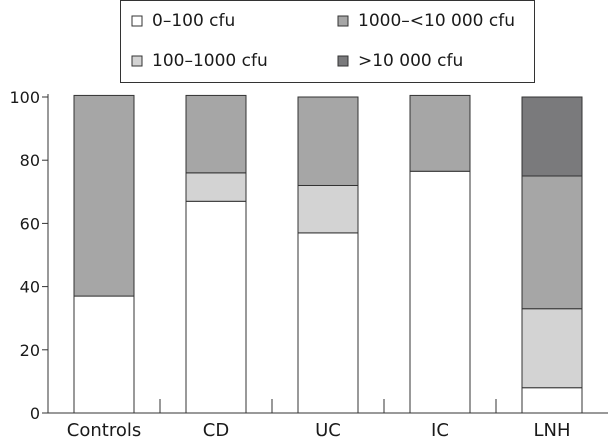 Image resolution: width=608 pixels, height=440 pixels. I want to click on x-tick-label-controls: Controls, so click(104, 430).